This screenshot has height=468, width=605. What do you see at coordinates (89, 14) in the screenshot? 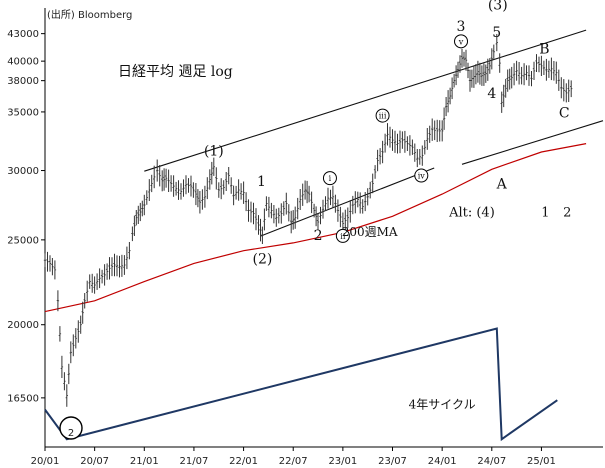
I see `source-note: (出所) Bloomberg` at bounding box center [89, 14].